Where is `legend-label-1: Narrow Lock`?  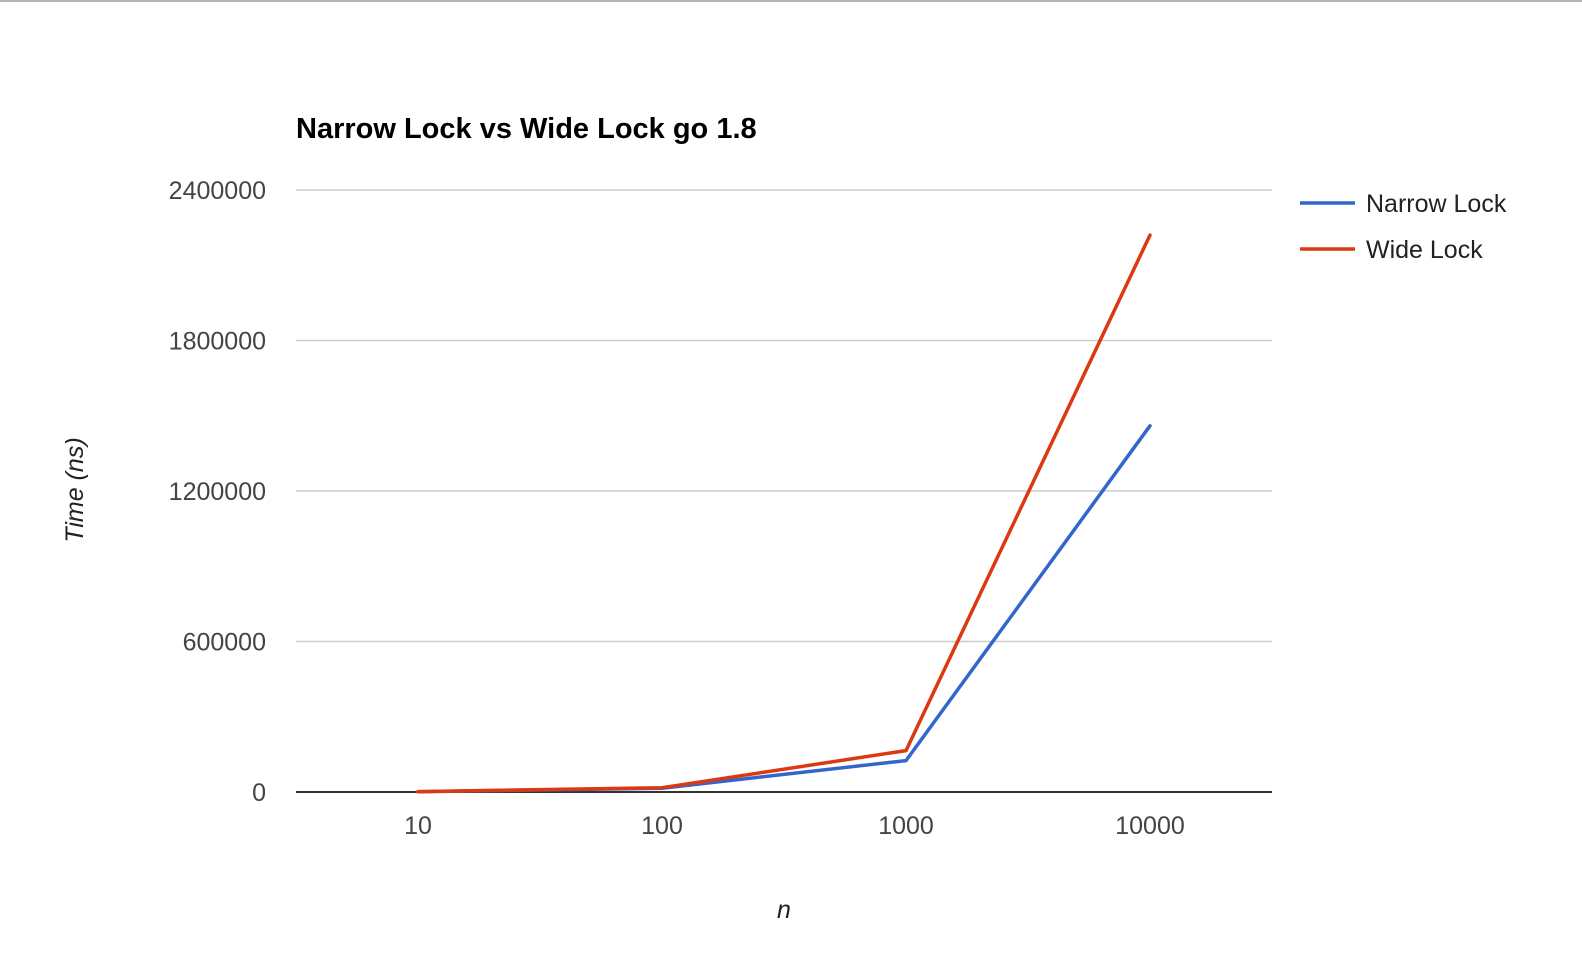
legend-label-1: Narrow Lock is located at coordinates (1436, 204).